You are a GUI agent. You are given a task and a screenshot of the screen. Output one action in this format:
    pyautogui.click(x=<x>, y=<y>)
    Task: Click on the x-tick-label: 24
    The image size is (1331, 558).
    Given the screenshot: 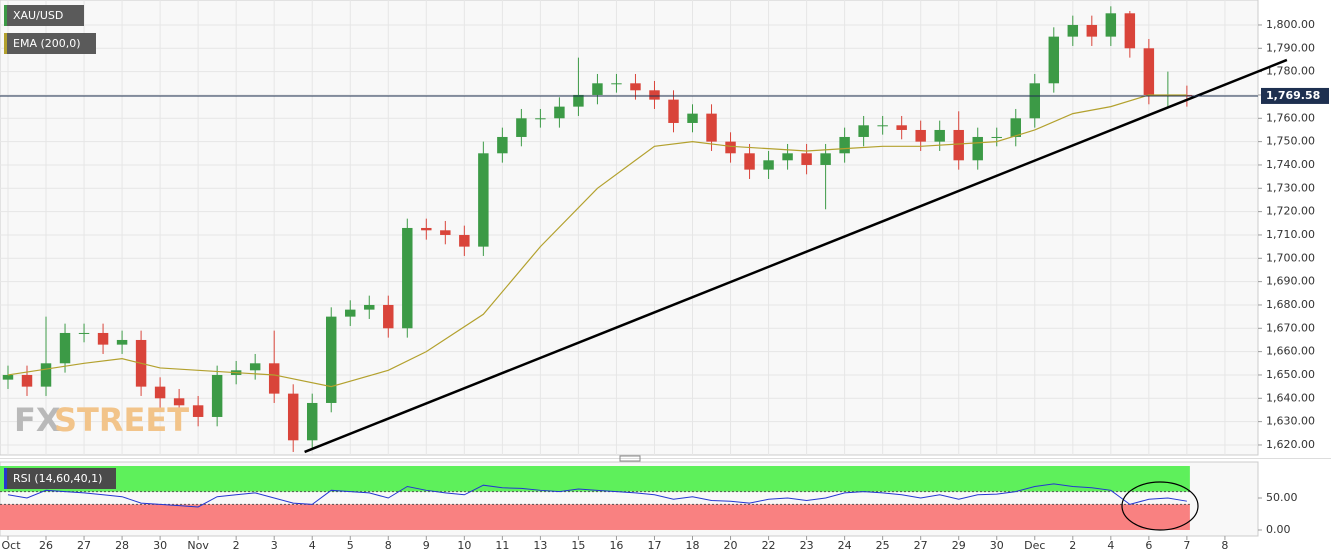 What is the action you would take?
    pyautogui.click(x=845, y=545)
    